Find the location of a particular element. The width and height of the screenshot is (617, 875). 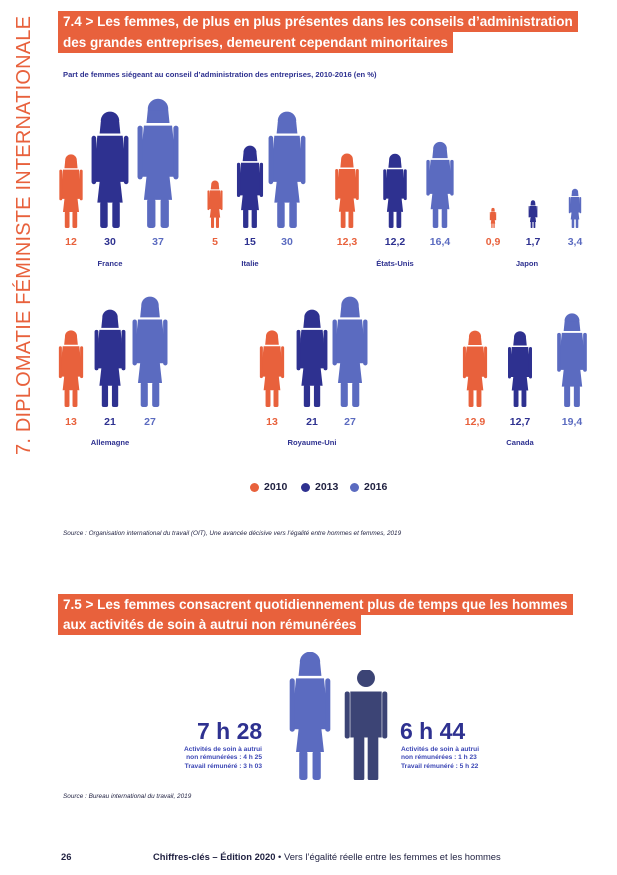

pictogram-allemagne-2013 is located at coordinates (110, 358).